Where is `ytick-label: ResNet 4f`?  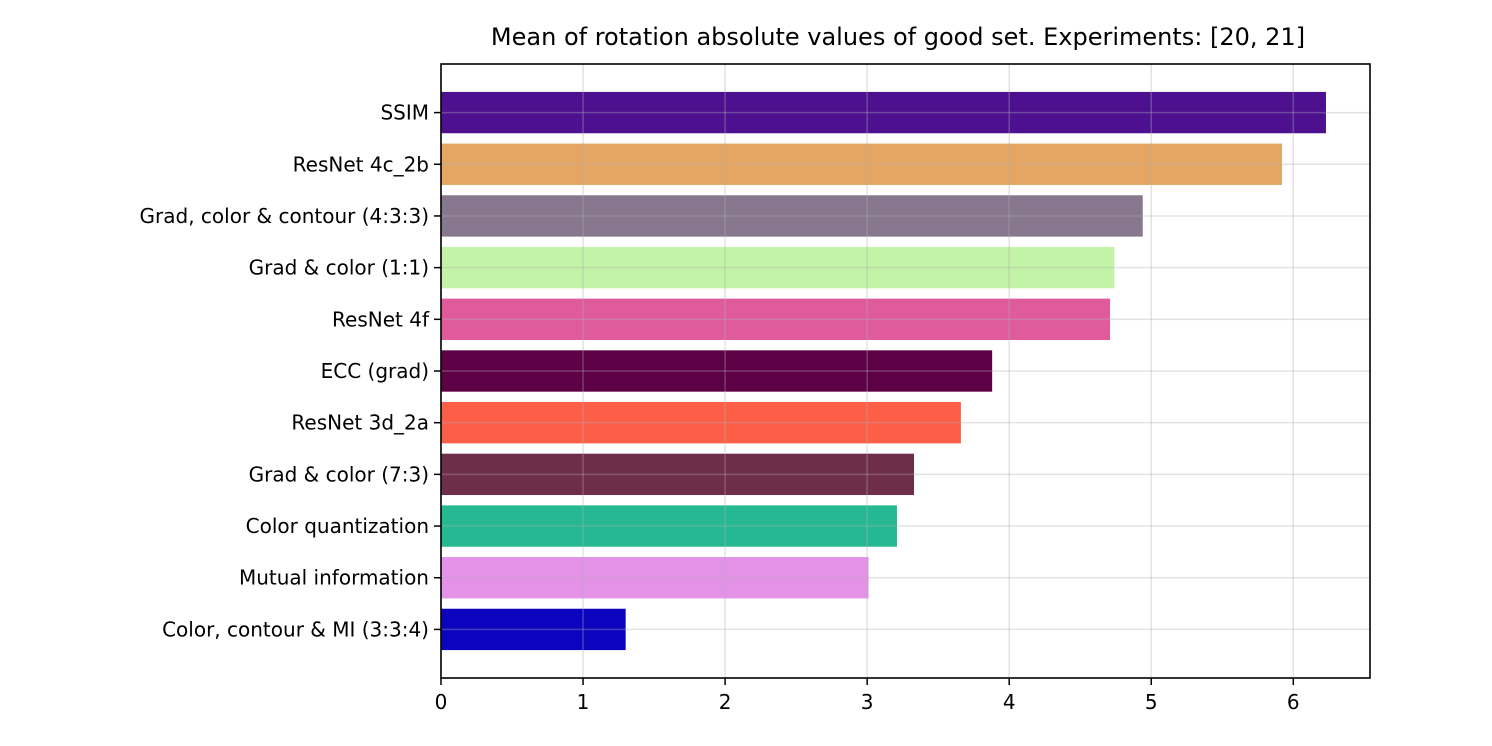 ytick-label: ResNet 4f is located at coordinates (381, 319).